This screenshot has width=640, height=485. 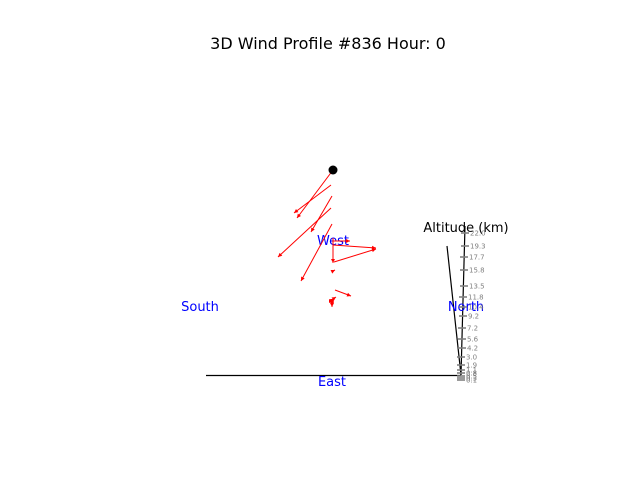 I want to click on altitude-tick-label: 1.1, so click(x=471, y=371).